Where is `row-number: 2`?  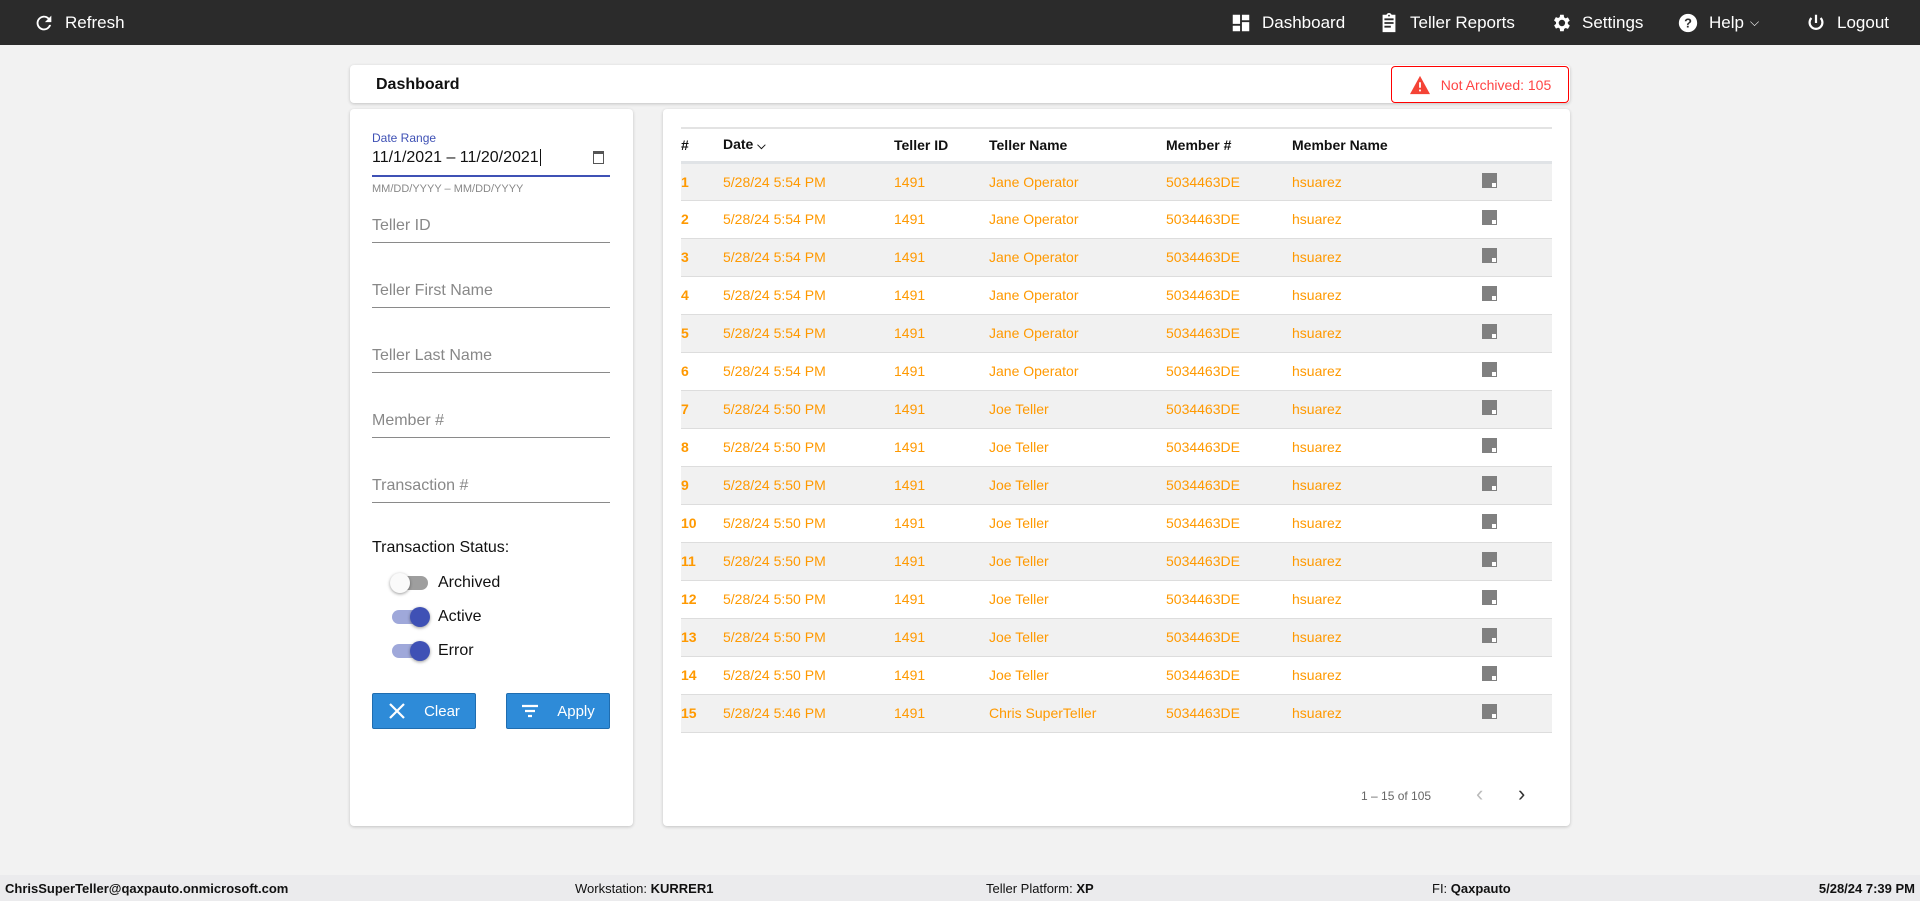 row-number: 2 is located at coordinates (702, 219).